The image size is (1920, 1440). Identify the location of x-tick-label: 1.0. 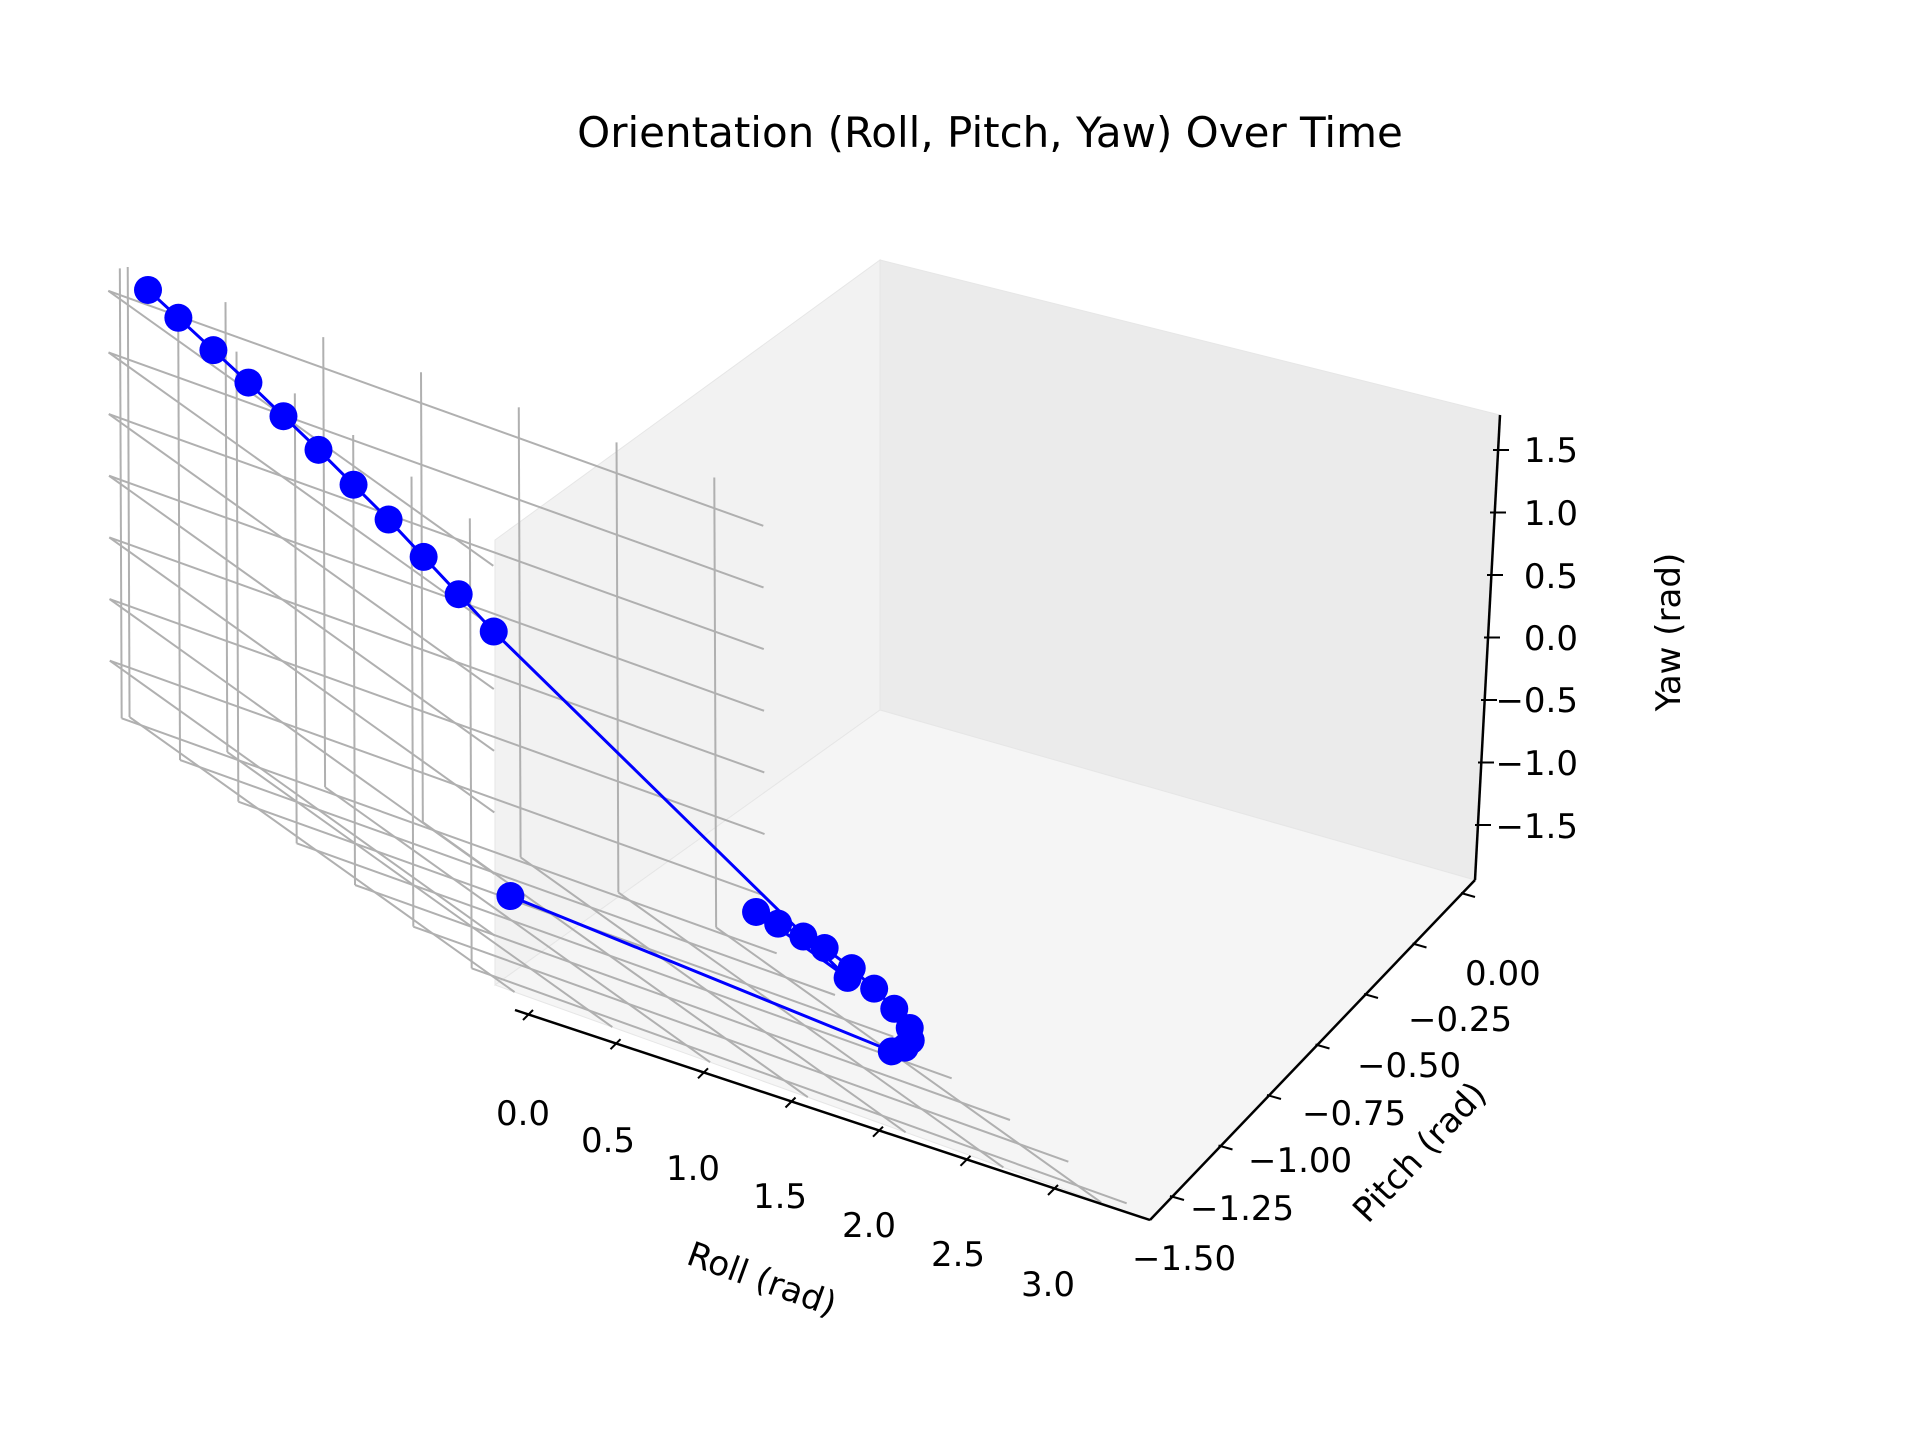
(693, 1169).